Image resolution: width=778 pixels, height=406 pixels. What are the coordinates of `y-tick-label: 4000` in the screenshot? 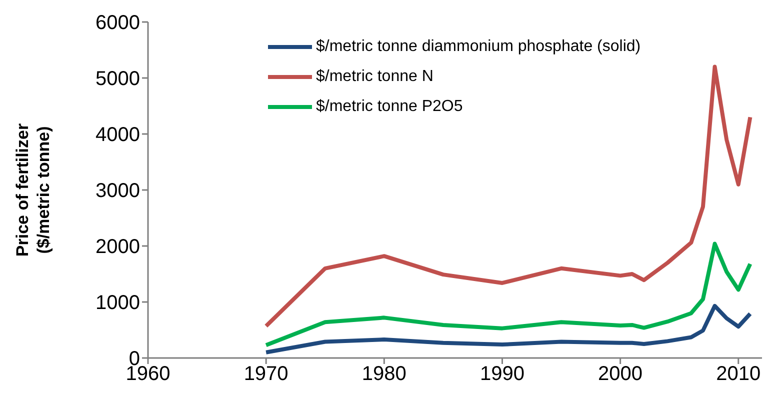 It's located at (118, 135).